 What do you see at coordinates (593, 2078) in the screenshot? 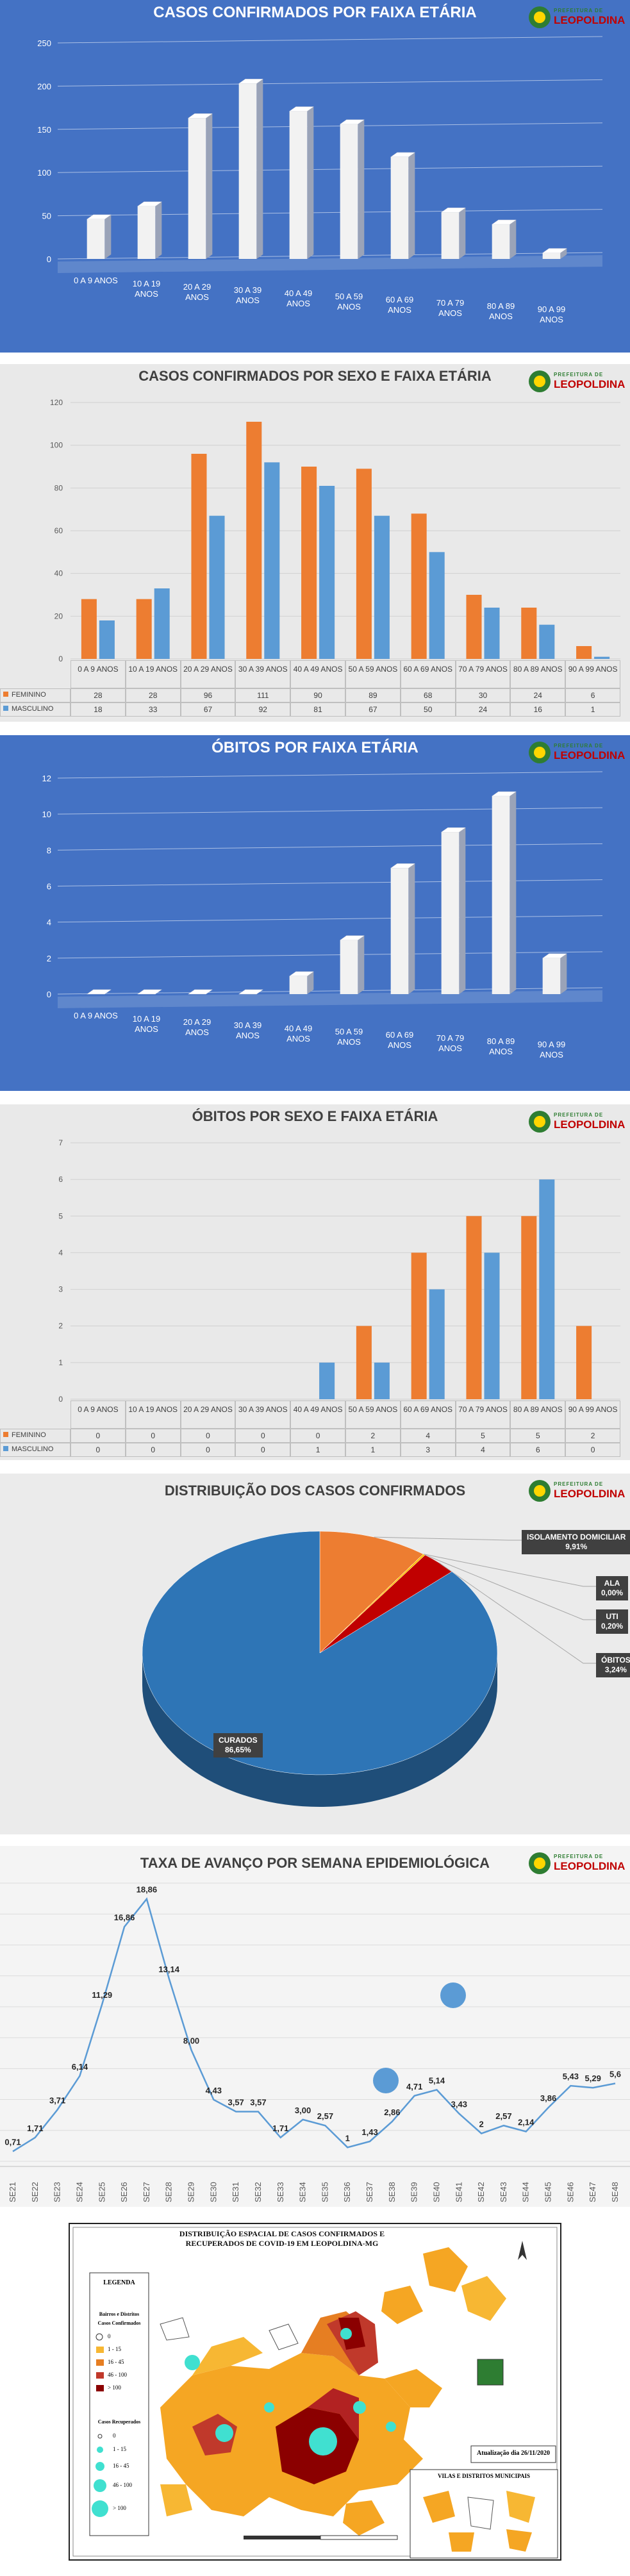
I see `data-label: 5,29` at bounding box center [593, 2078].